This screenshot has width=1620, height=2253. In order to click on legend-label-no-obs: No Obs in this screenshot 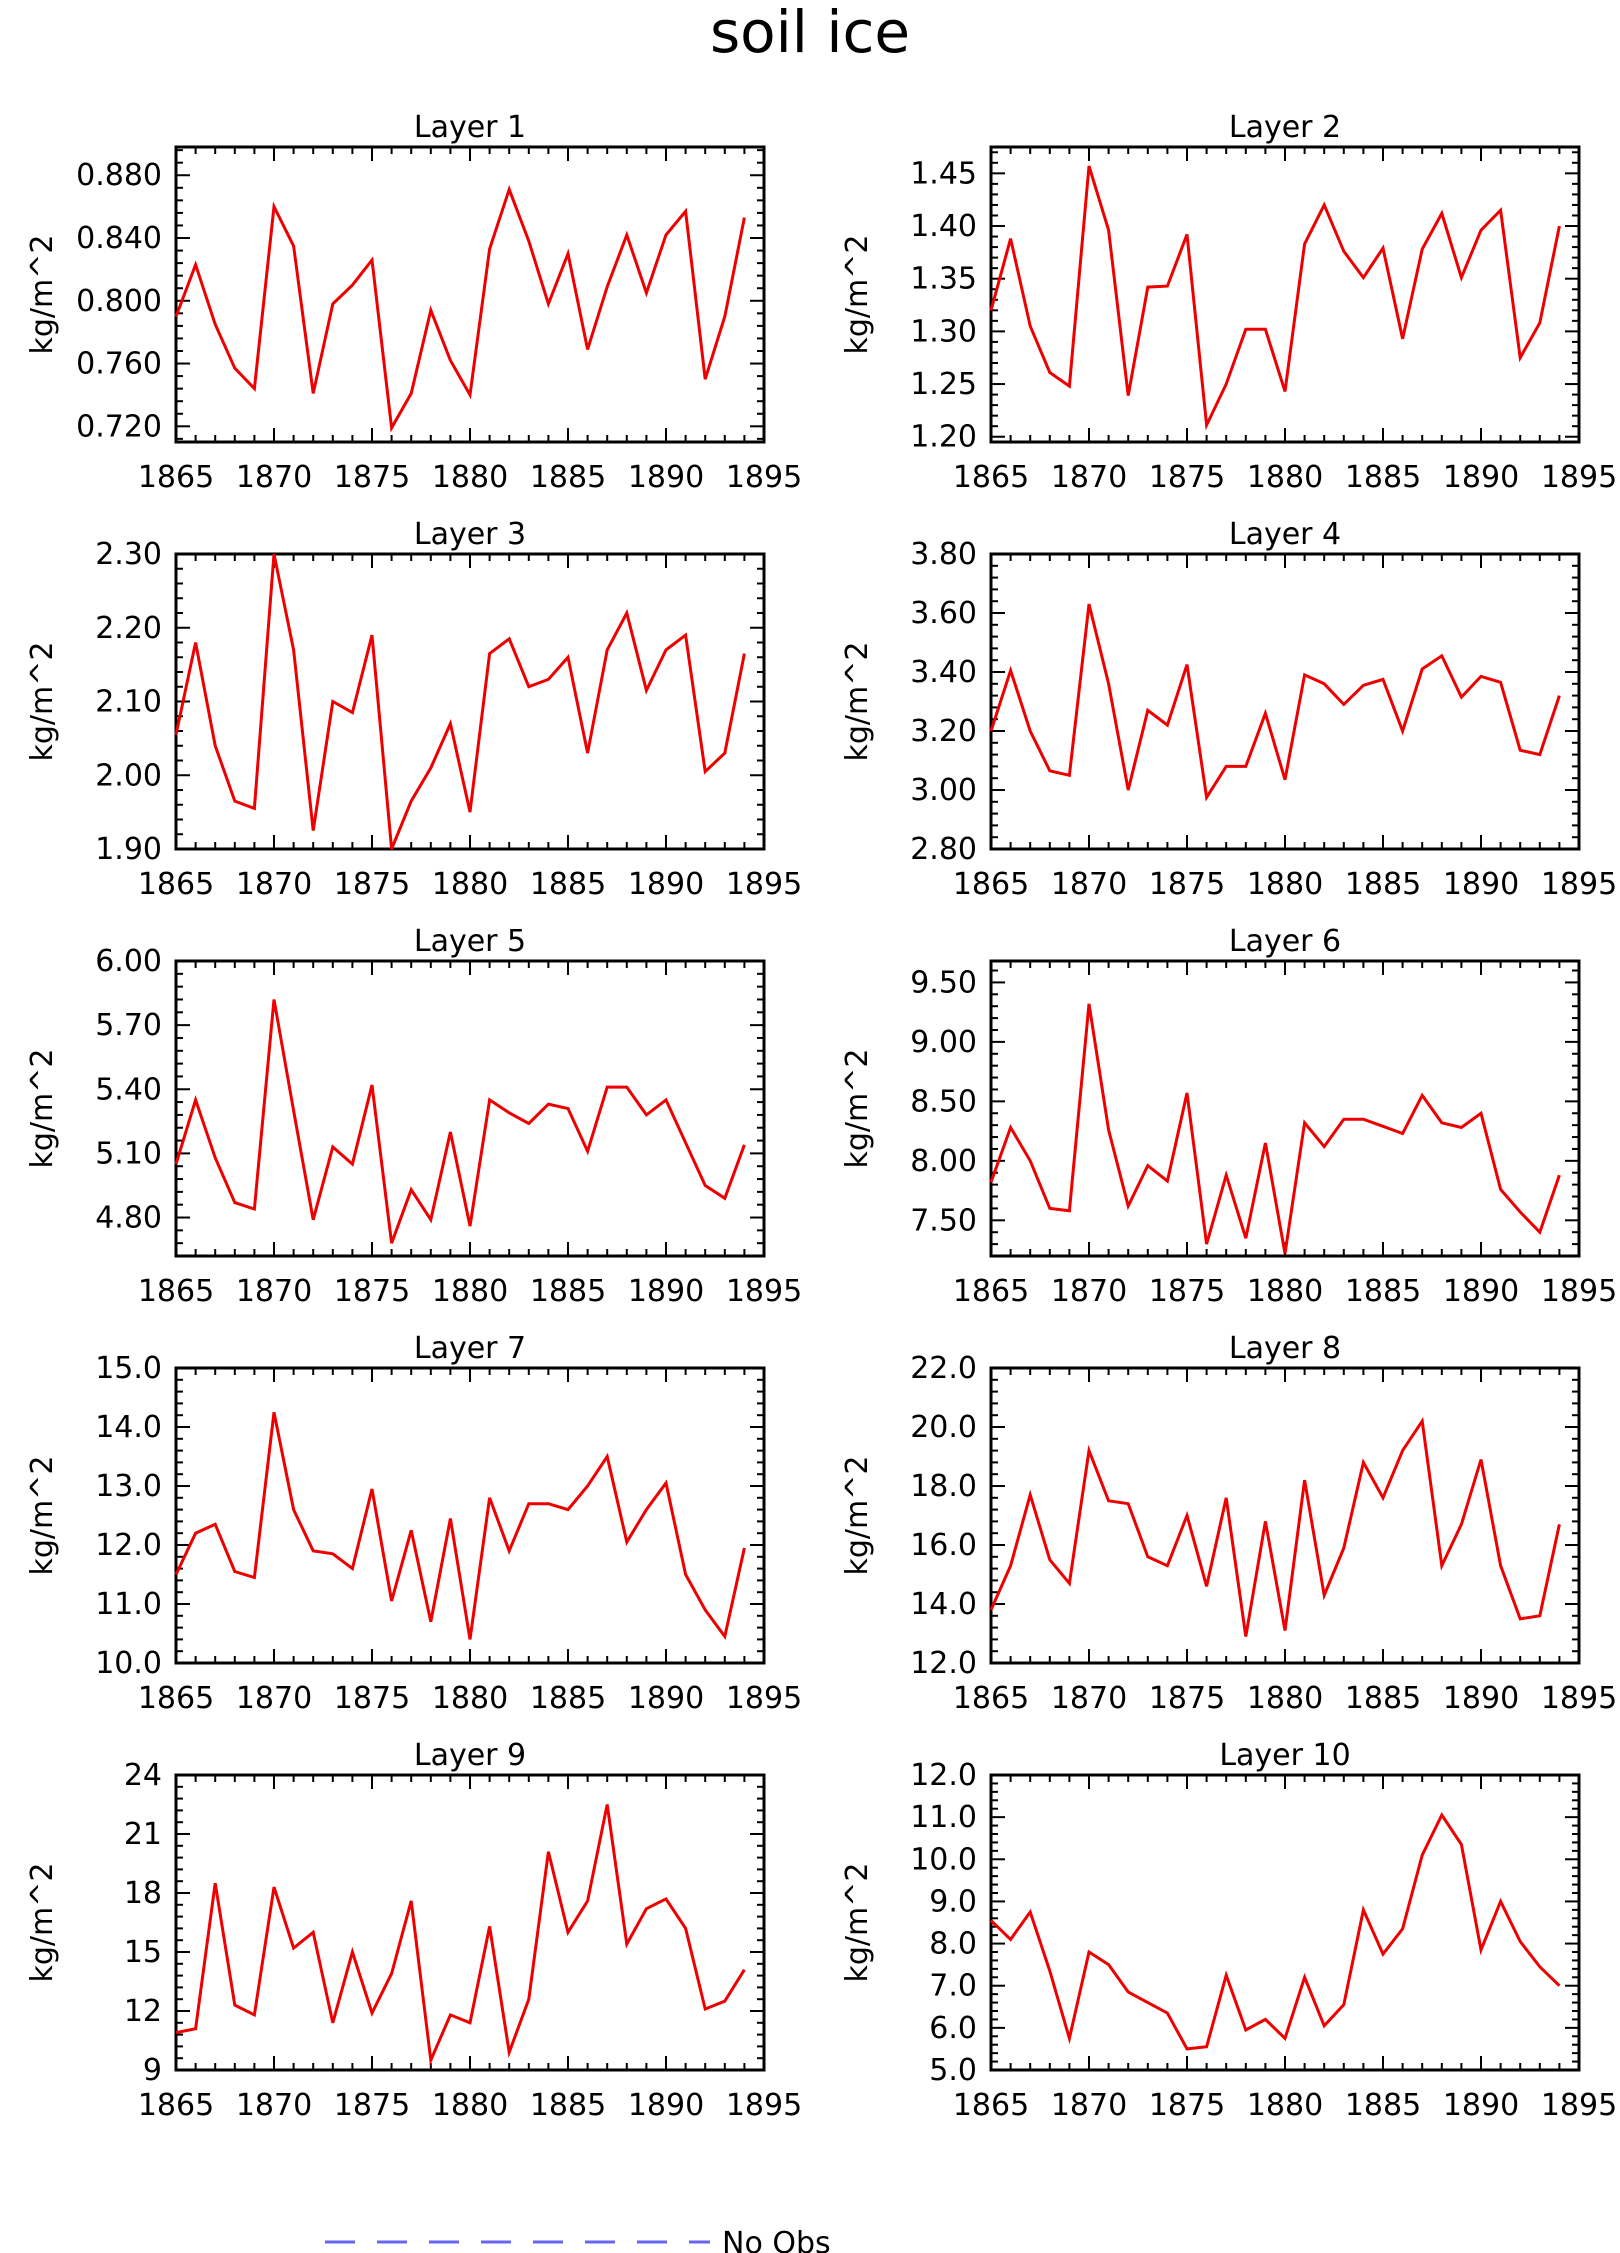, I will do `click(776, 2239)`.